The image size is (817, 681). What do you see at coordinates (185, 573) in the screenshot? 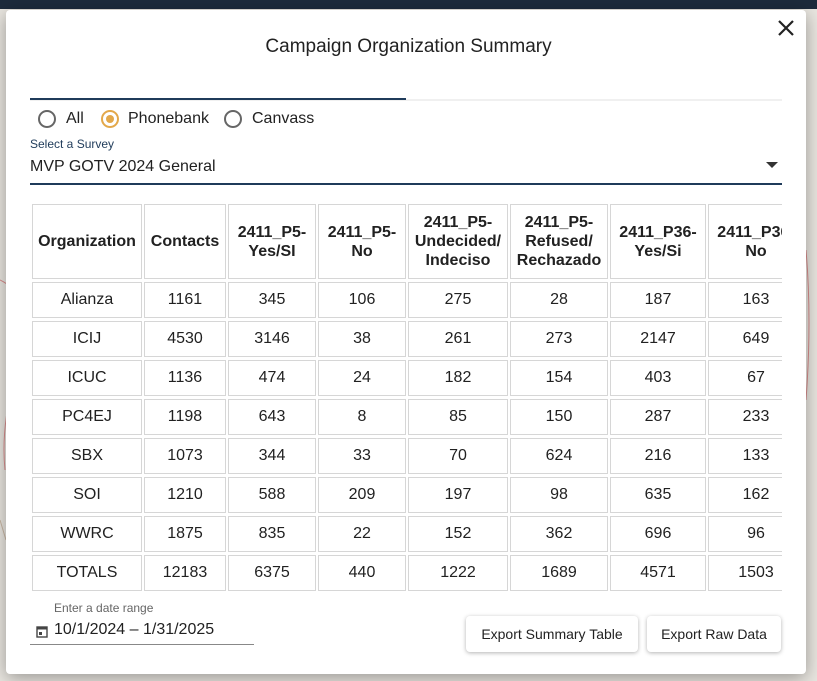
I see `table-cell: 12183` at bounding box center [185, 573].